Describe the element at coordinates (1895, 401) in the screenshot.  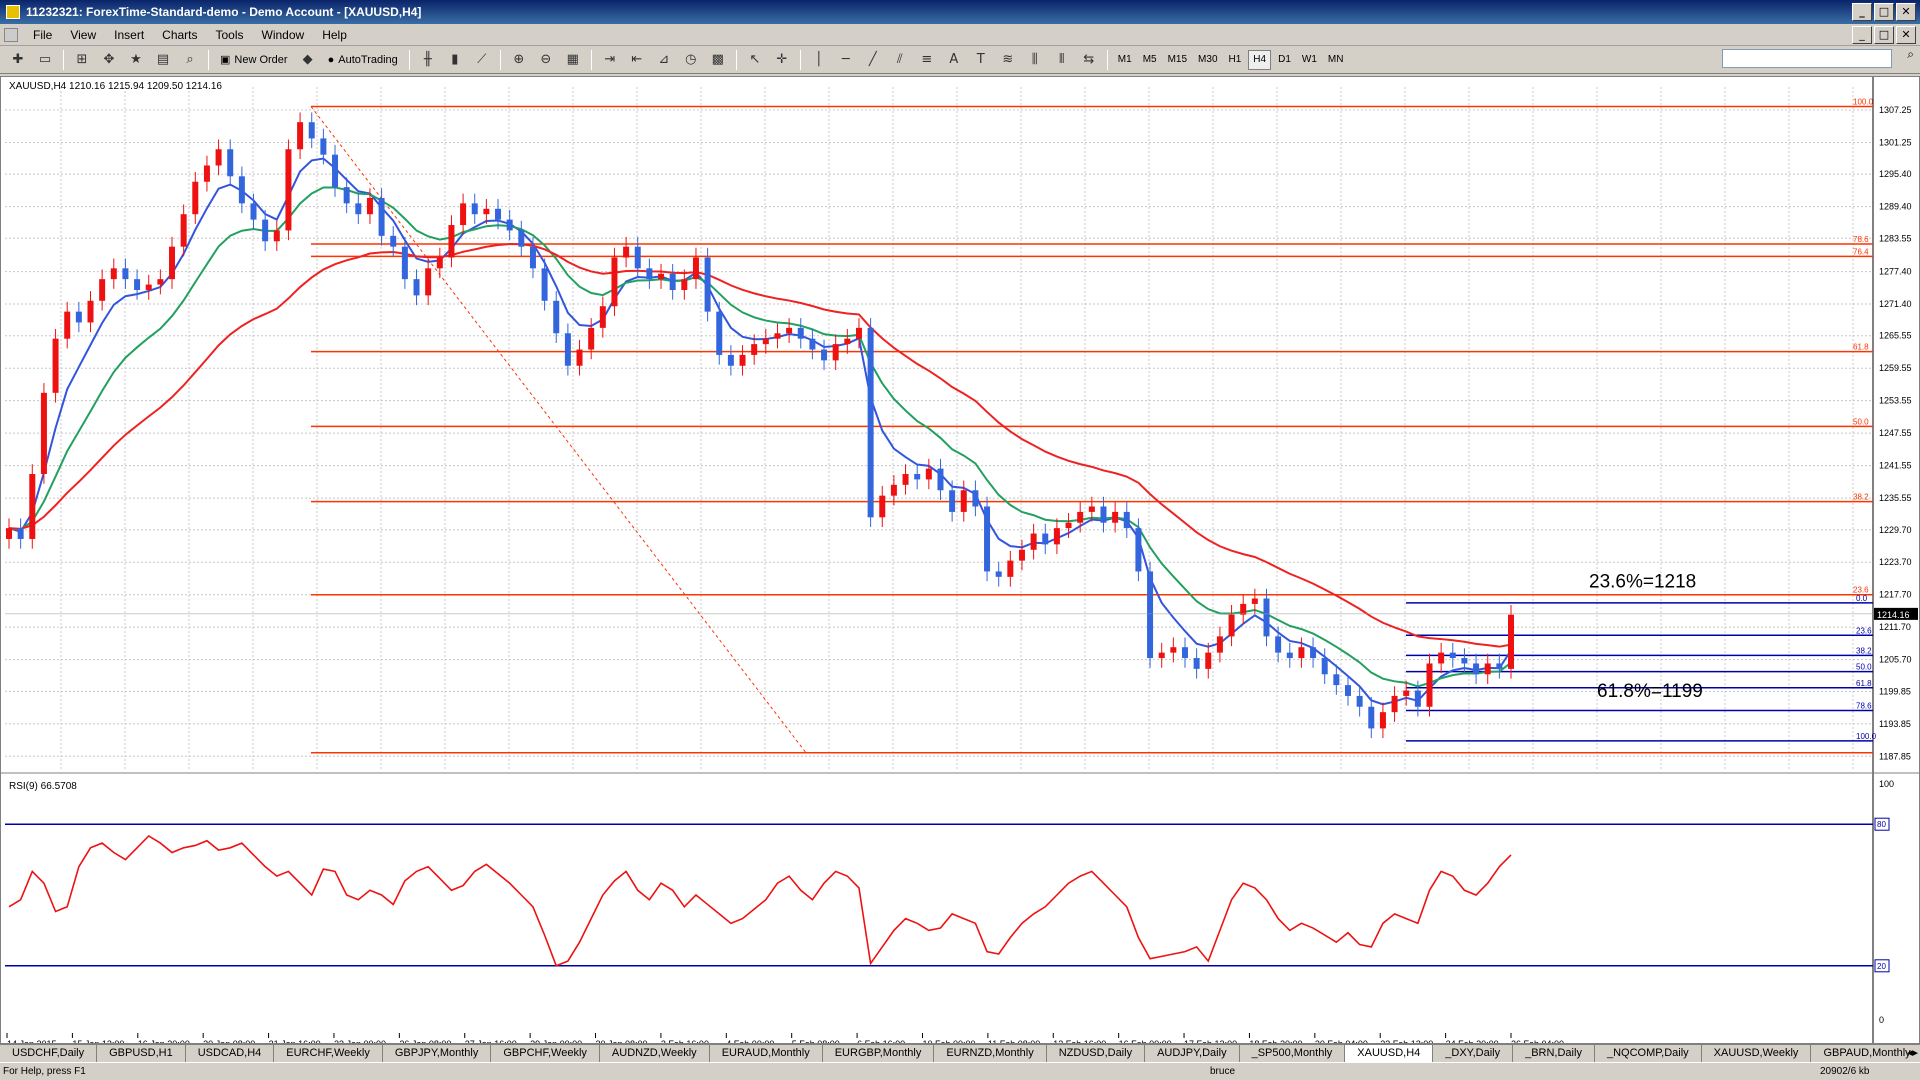
I see `price-tick-label: 1253.55` at that location.